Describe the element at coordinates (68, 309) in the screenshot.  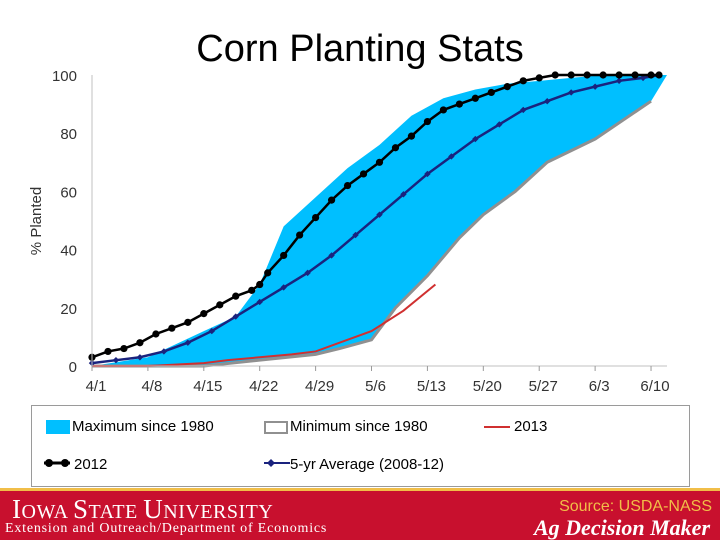
I see `y-tick-label: 20` at that location.